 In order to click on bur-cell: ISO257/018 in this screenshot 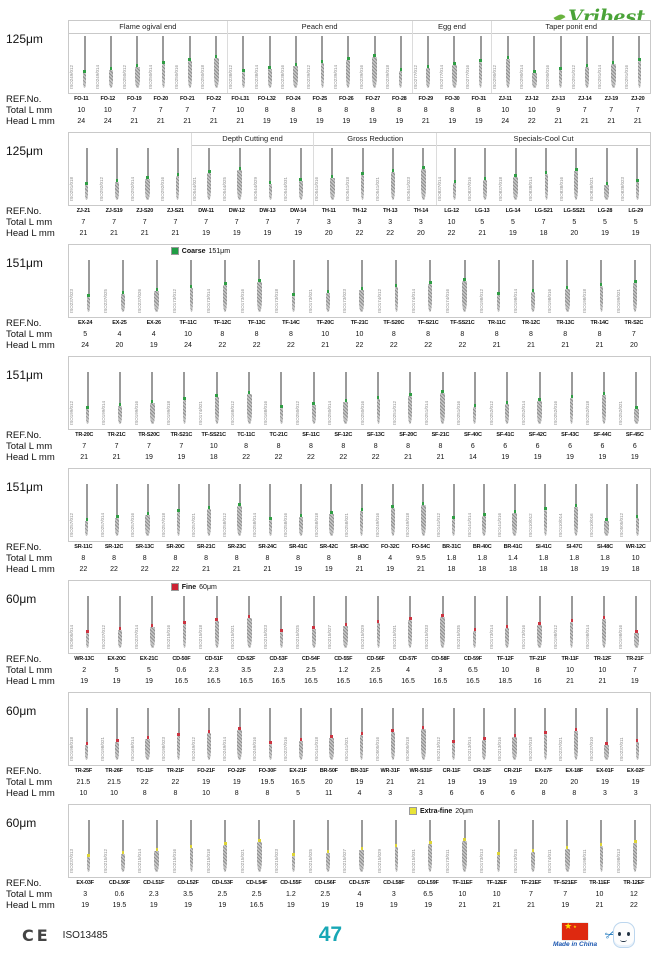, I will do `click(176, 512)`.